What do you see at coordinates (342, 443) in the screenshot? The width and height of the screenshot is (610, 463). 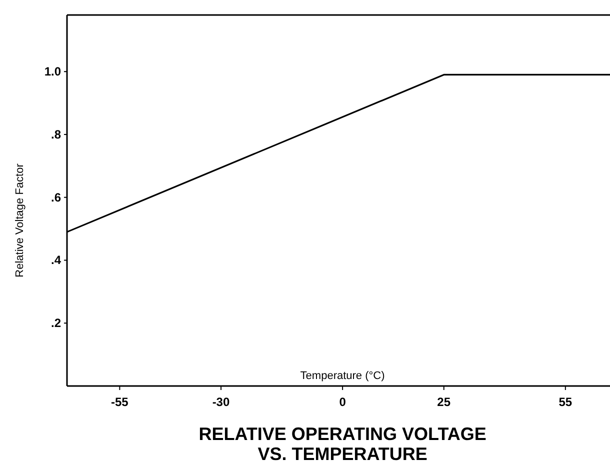 I see `text: RELATIVE OPERATING VOLTAGE VS. TEMPERATURE` at bounding box center [342, 443].